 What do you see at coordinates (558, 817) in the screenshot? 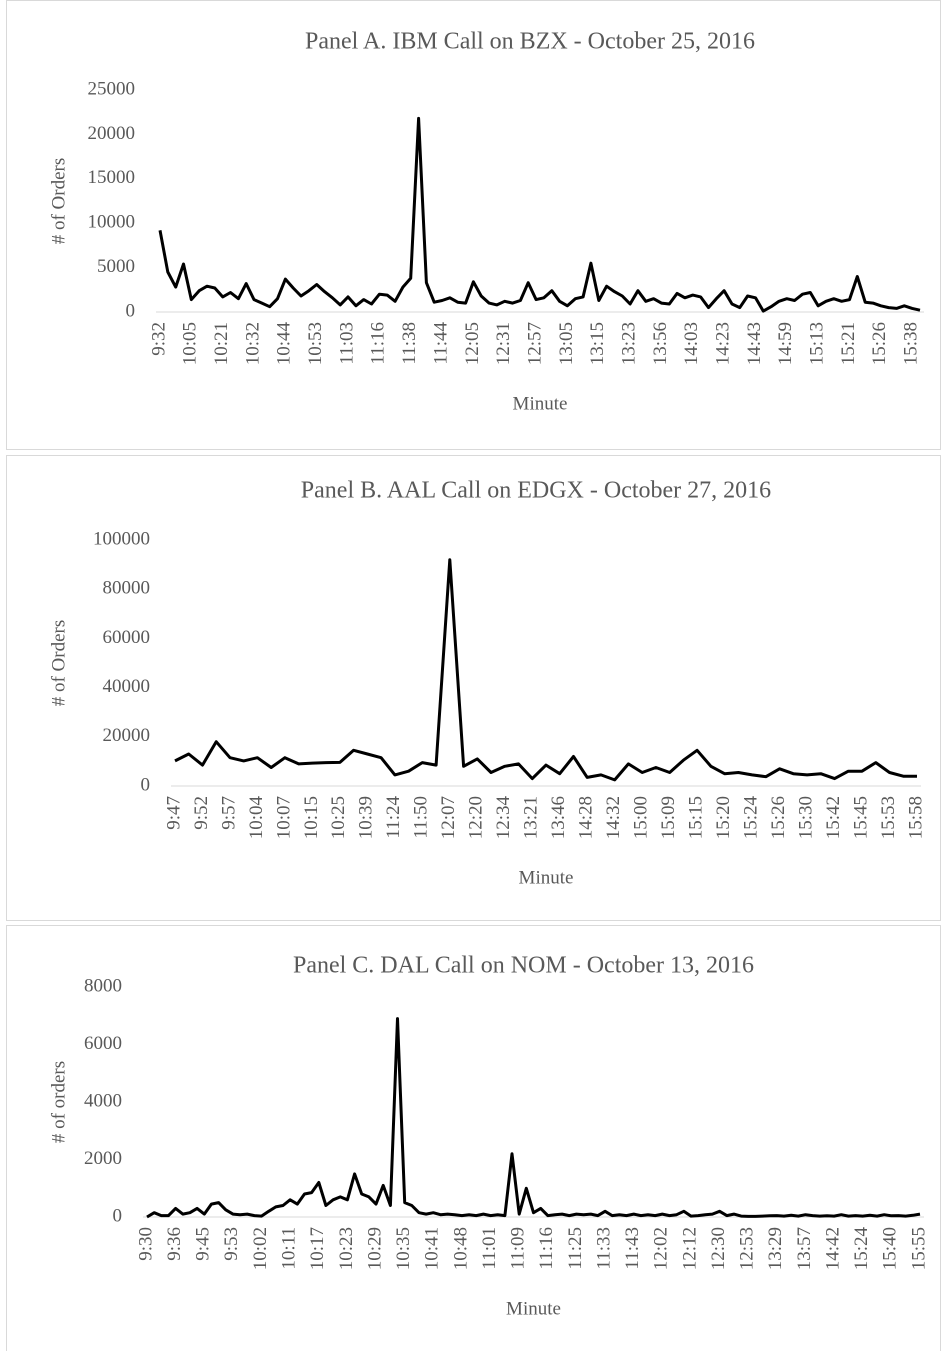
I see `x-tick-label: 13:46` at bounding box center [558, 817].